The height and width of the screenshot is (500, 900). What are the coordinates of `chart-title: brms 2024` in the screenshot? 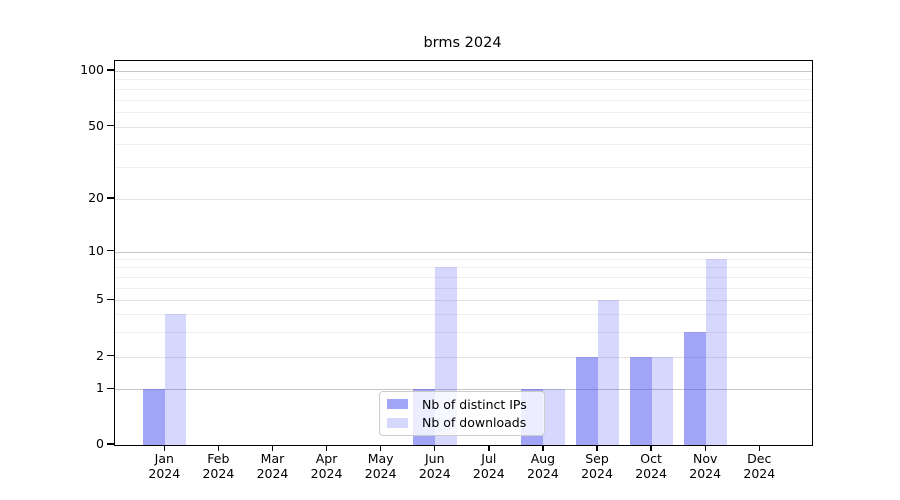 It's located at (462, 43).